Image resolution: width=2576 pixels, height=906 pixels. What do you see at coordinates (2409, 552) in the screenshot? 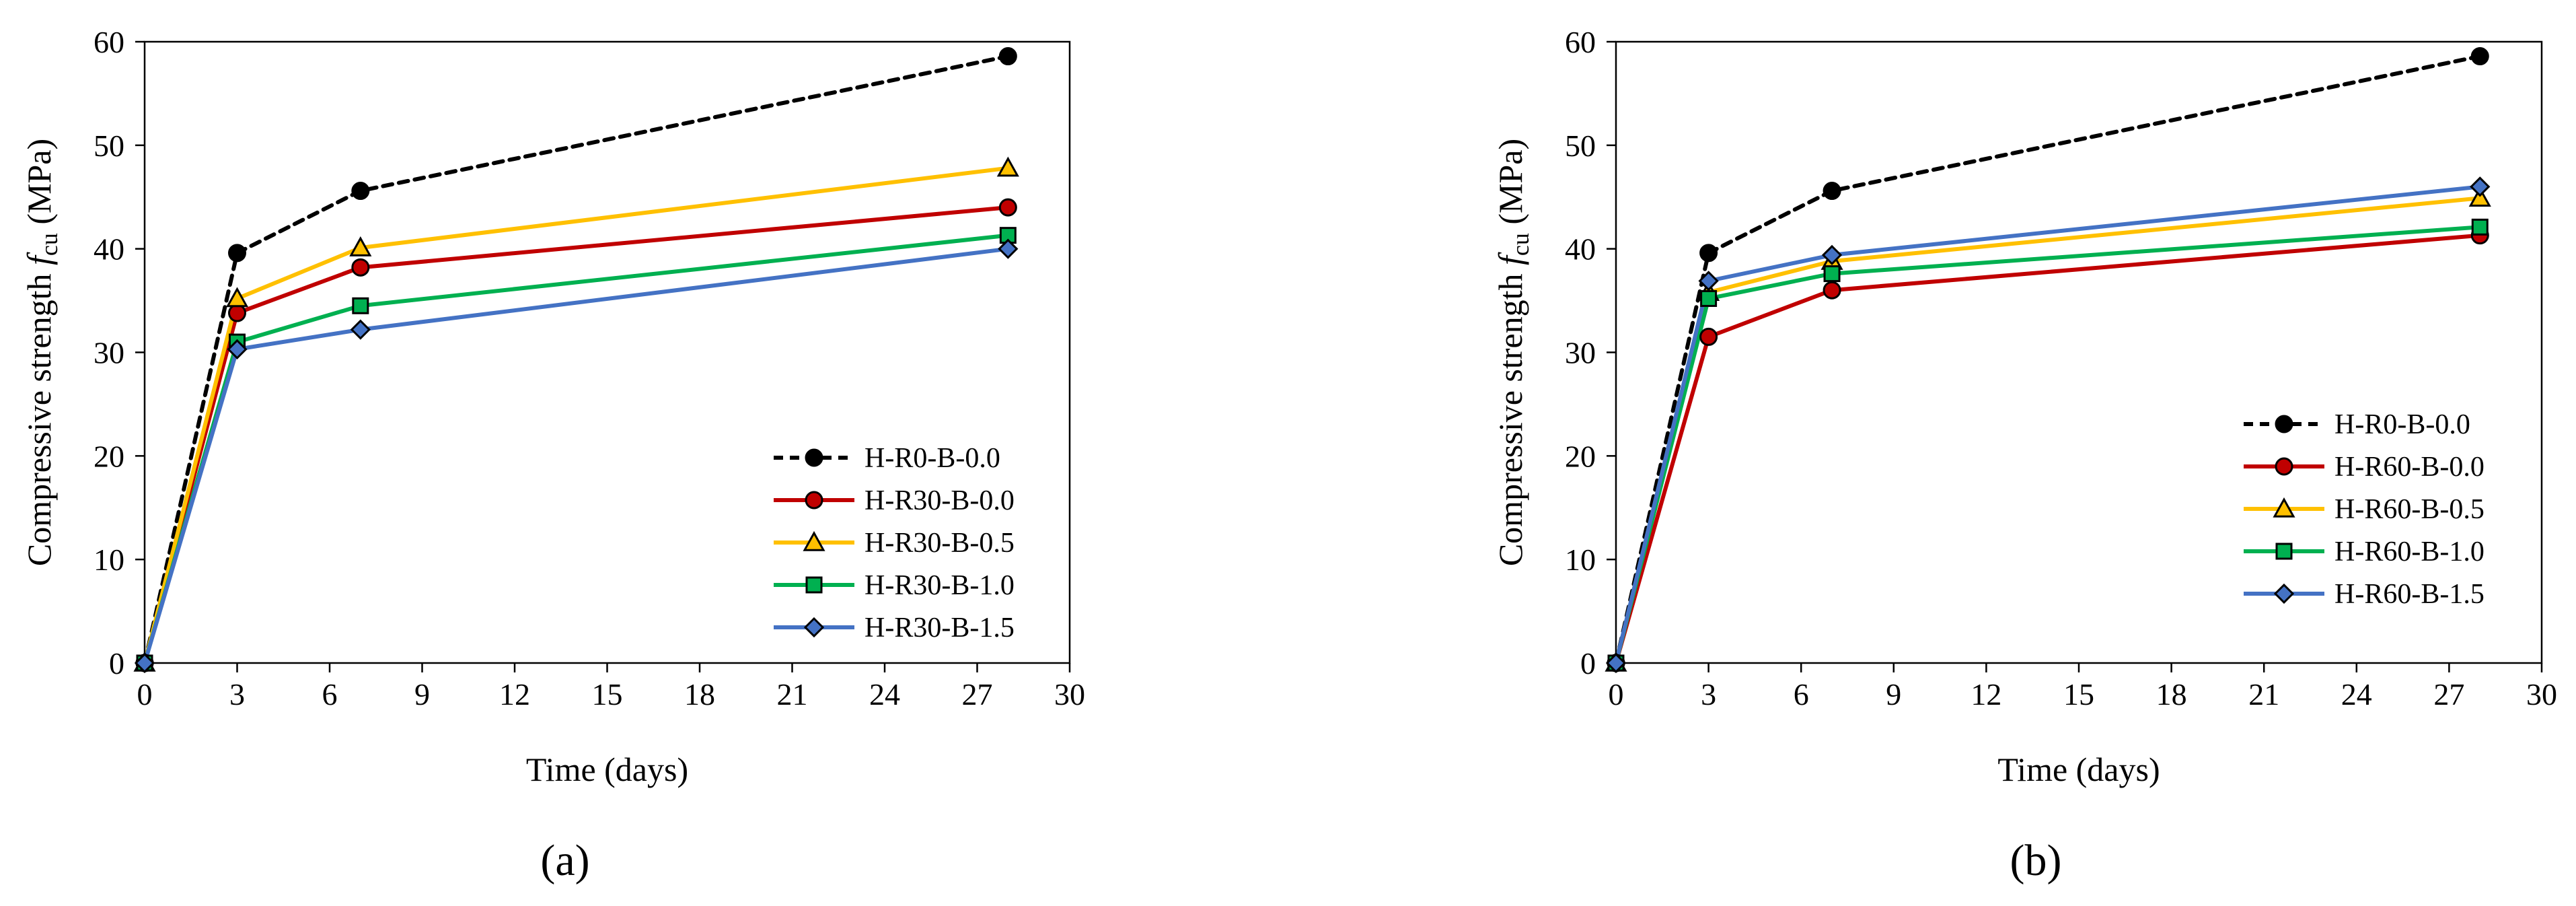
I see `legend-label: H-R60-B-1.0` at bounding box center [2409, 552].